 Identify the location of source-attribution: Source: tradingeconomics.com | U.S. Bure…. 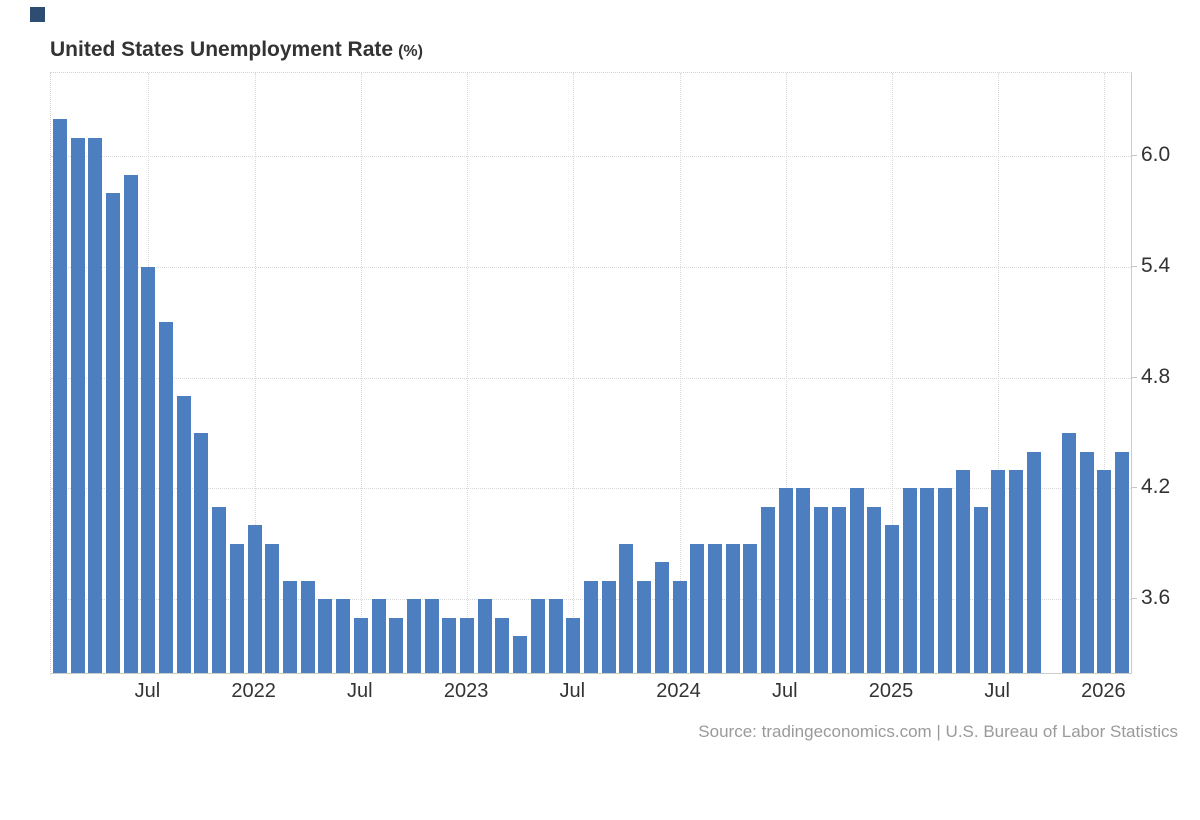
(938, 731).